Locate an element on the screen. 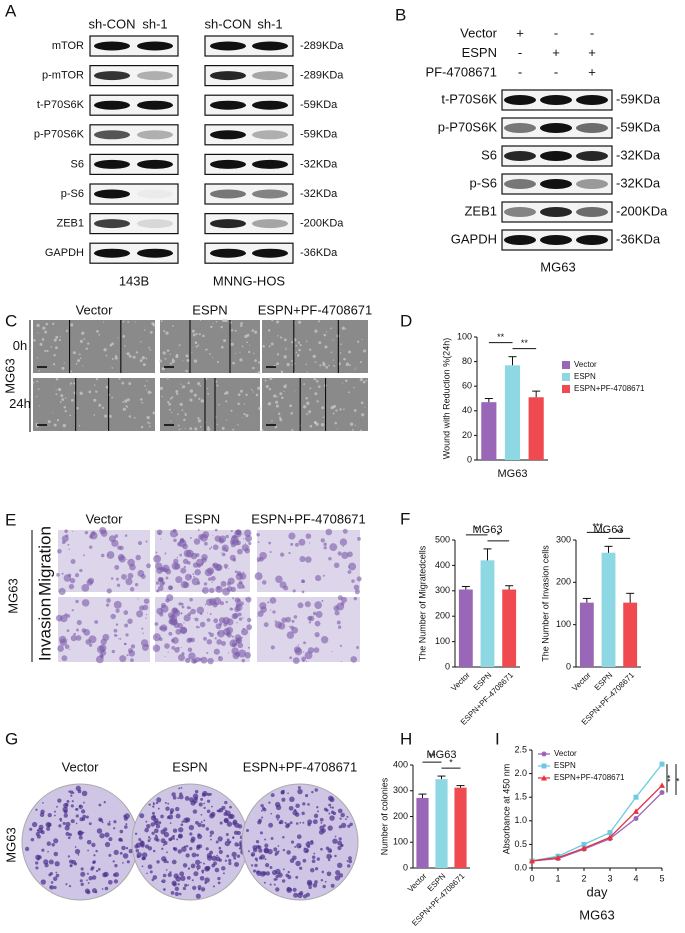 This screenshot has width=685, height=933. lane-header: sh-1 is located at coordinates (269, 23).